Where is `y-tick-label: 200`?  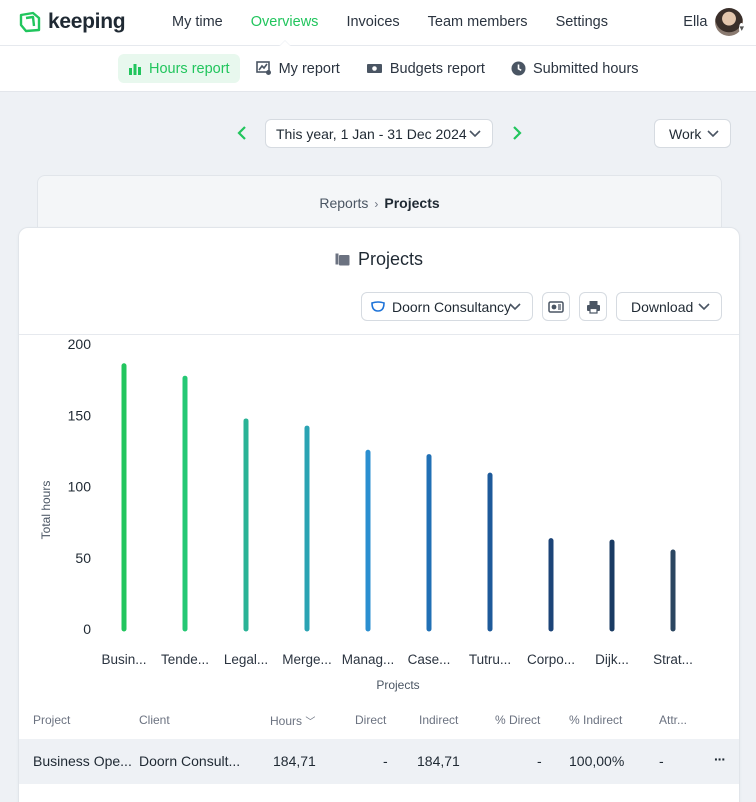 y-tick-label: 200 is located at coordinates (80, 344).